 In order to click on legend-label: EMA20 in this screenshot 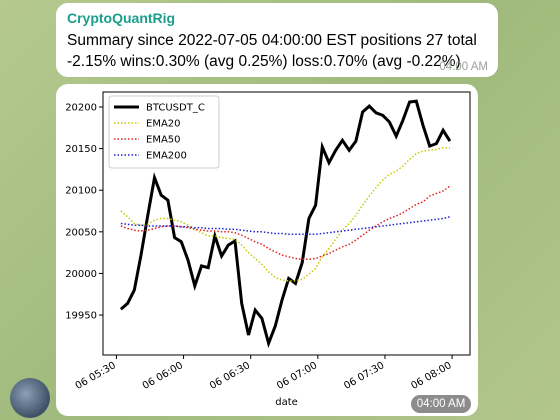, I will do `click(163, 124)`.